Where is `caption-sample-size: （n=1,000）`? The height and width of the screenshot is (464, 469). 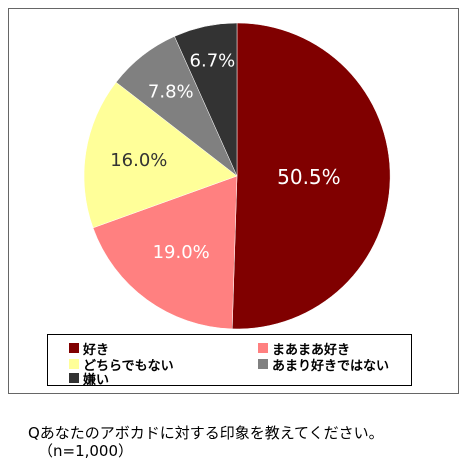
caption-sample-size: （n=1,000） is located at coordinates (86, 451).